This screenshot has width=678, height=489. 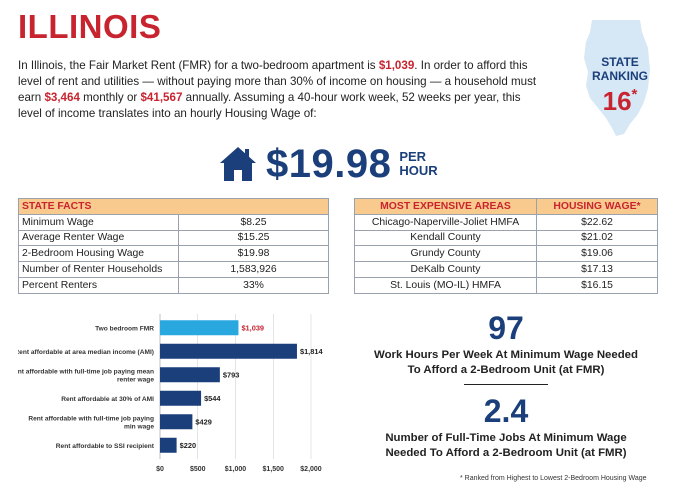 I want to click on category-label: Two bedroom FMR, so click(x=124, y=328).